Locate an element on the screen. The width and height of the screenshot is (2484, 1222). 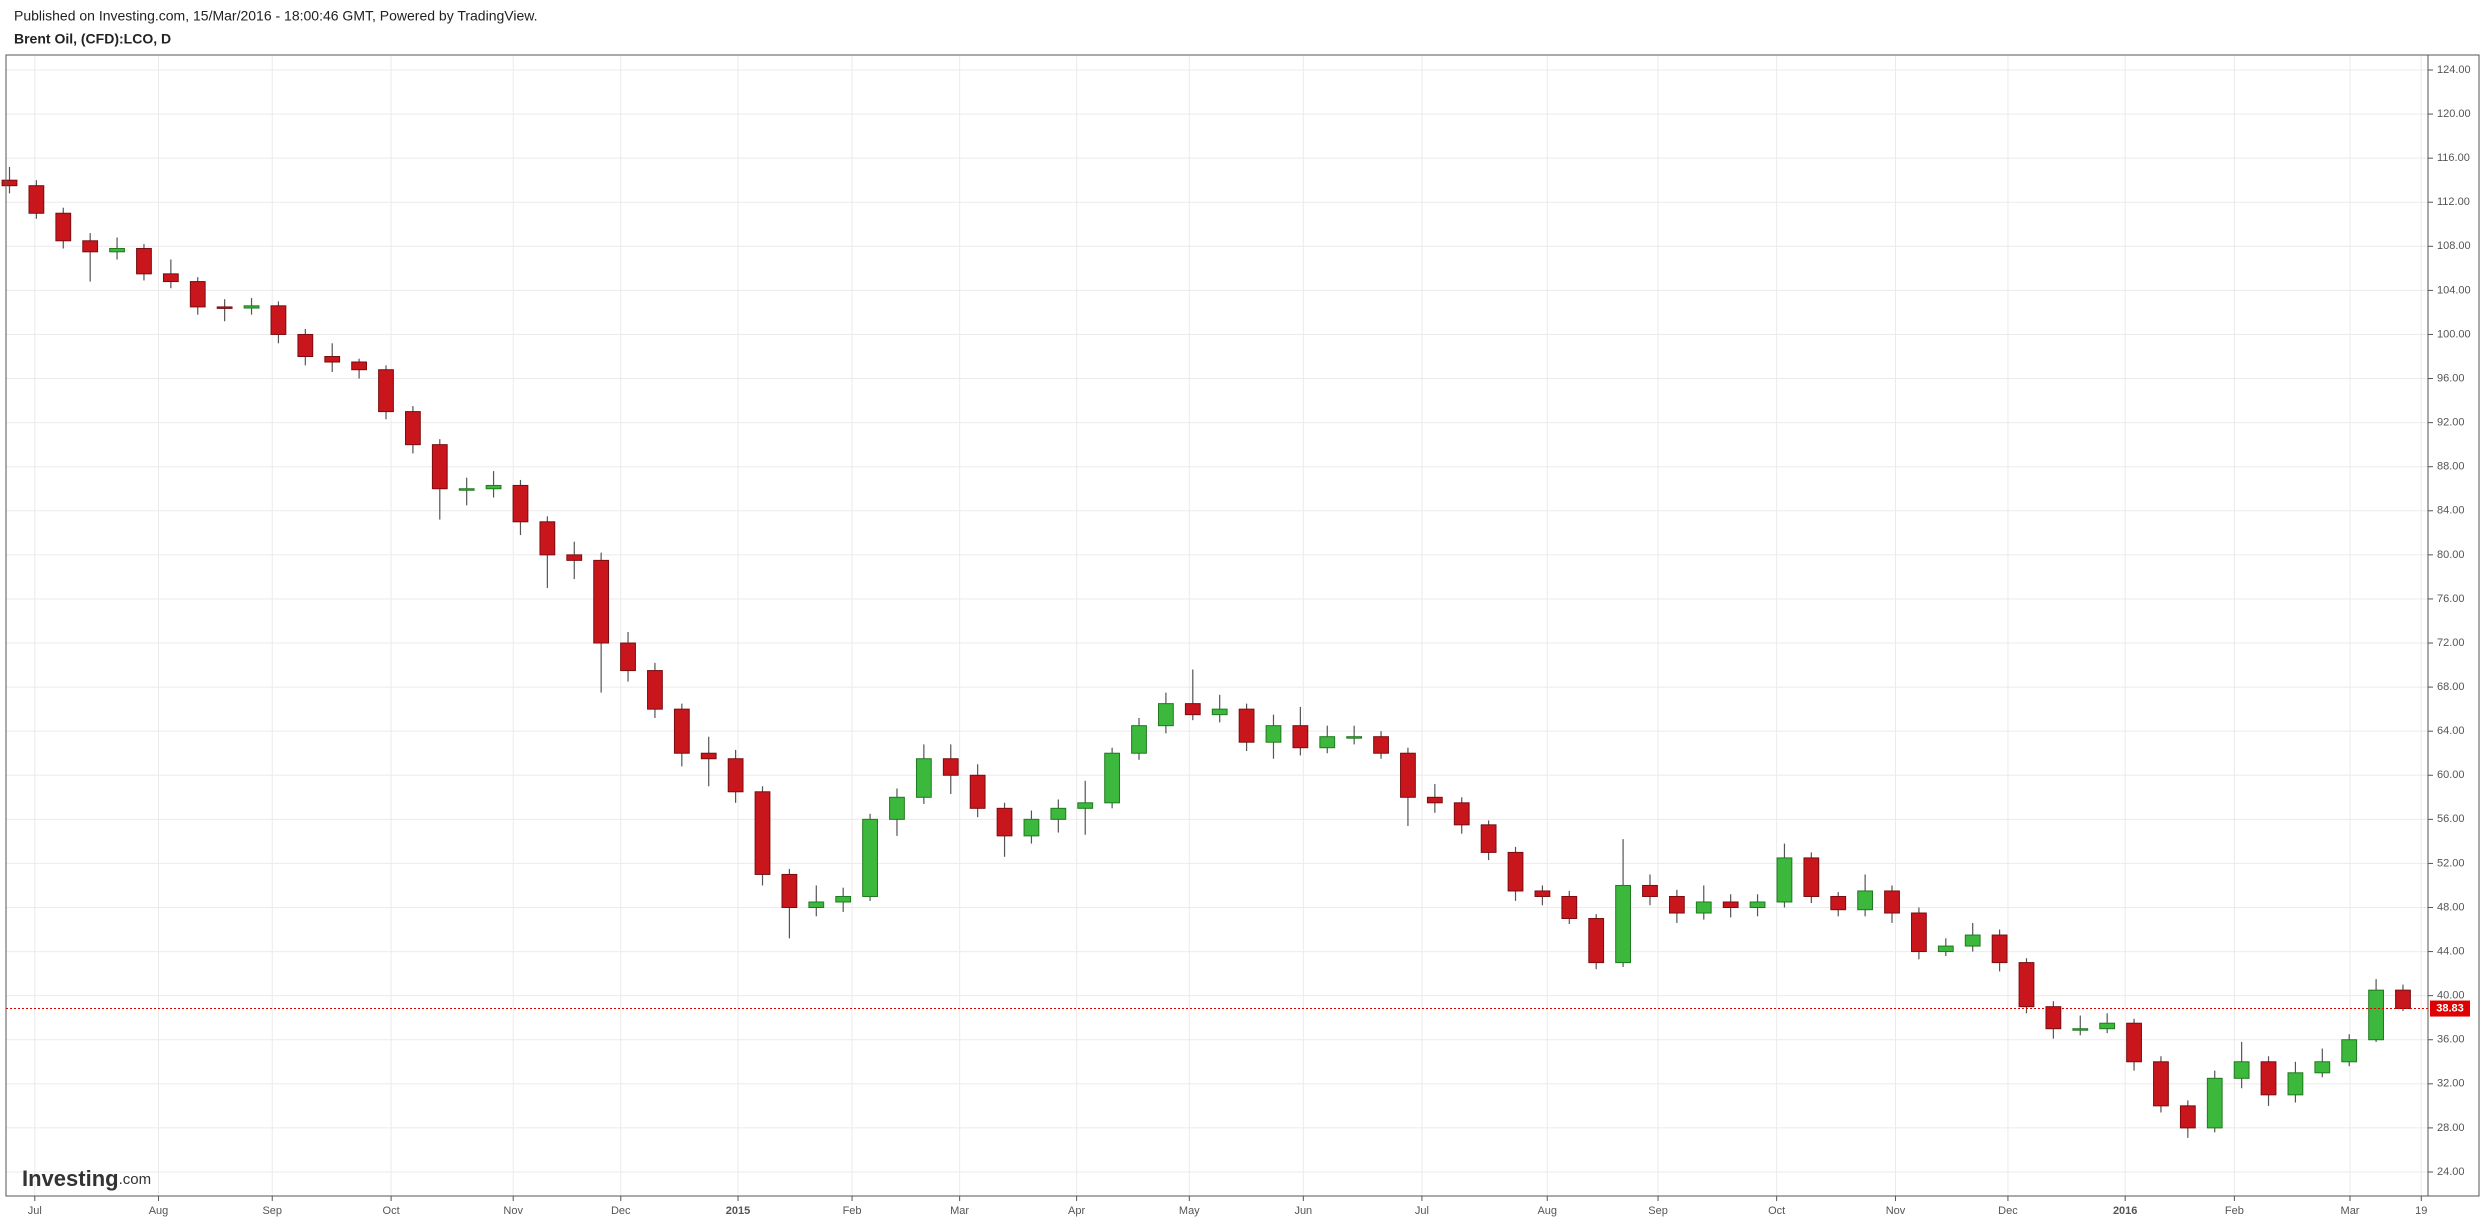
y-tick-label: 36.00 is located at coordinates (2451, 1040).